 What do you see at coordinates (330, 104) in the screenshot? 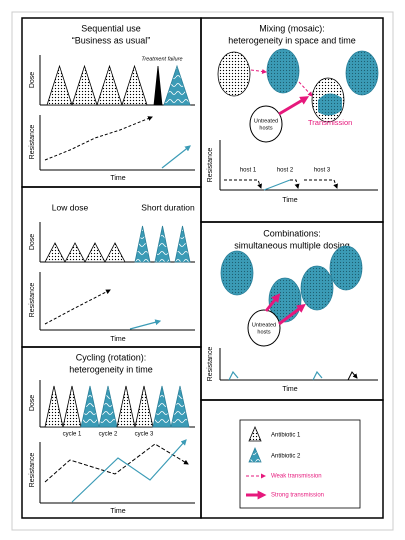
I see `teal-patch` at bounding box center [330, 104].